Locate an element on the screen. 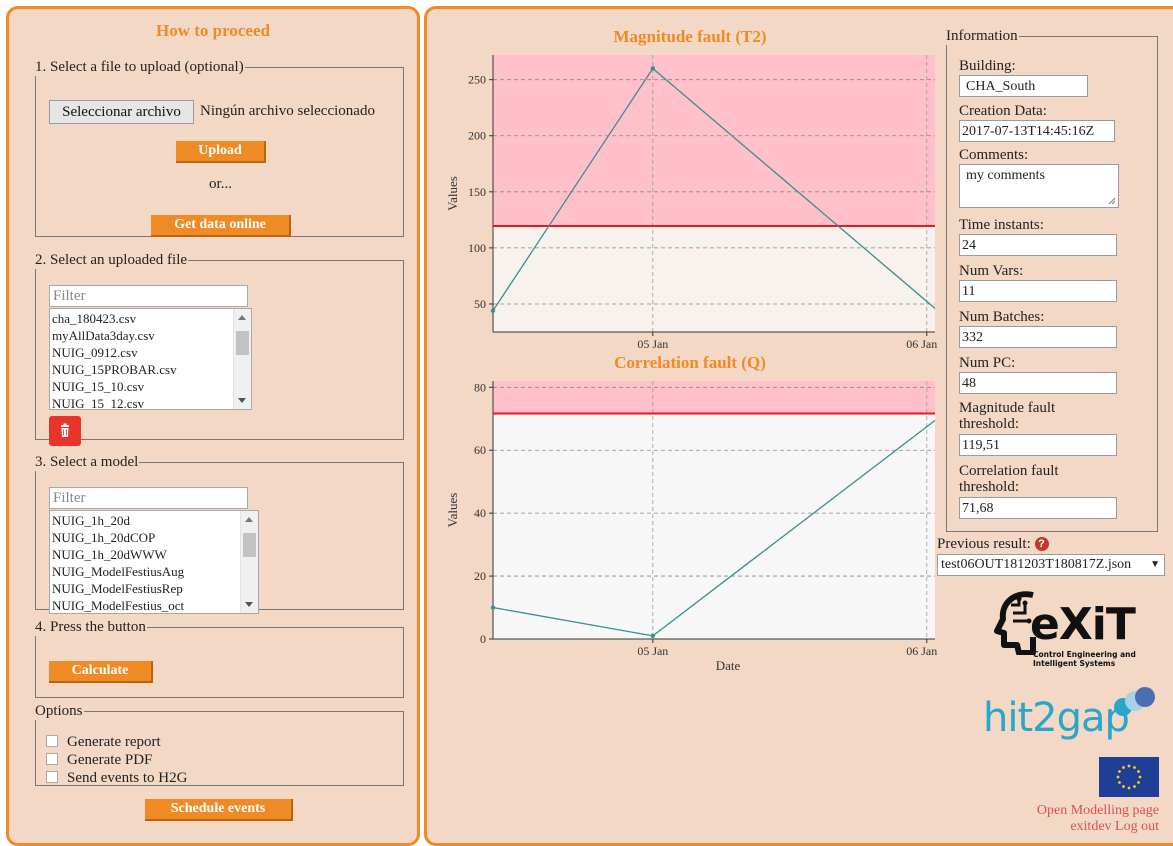 The height and width of the screenshot is (846, 1173). generate-report-checkbox is located at coordinates (52, 740).